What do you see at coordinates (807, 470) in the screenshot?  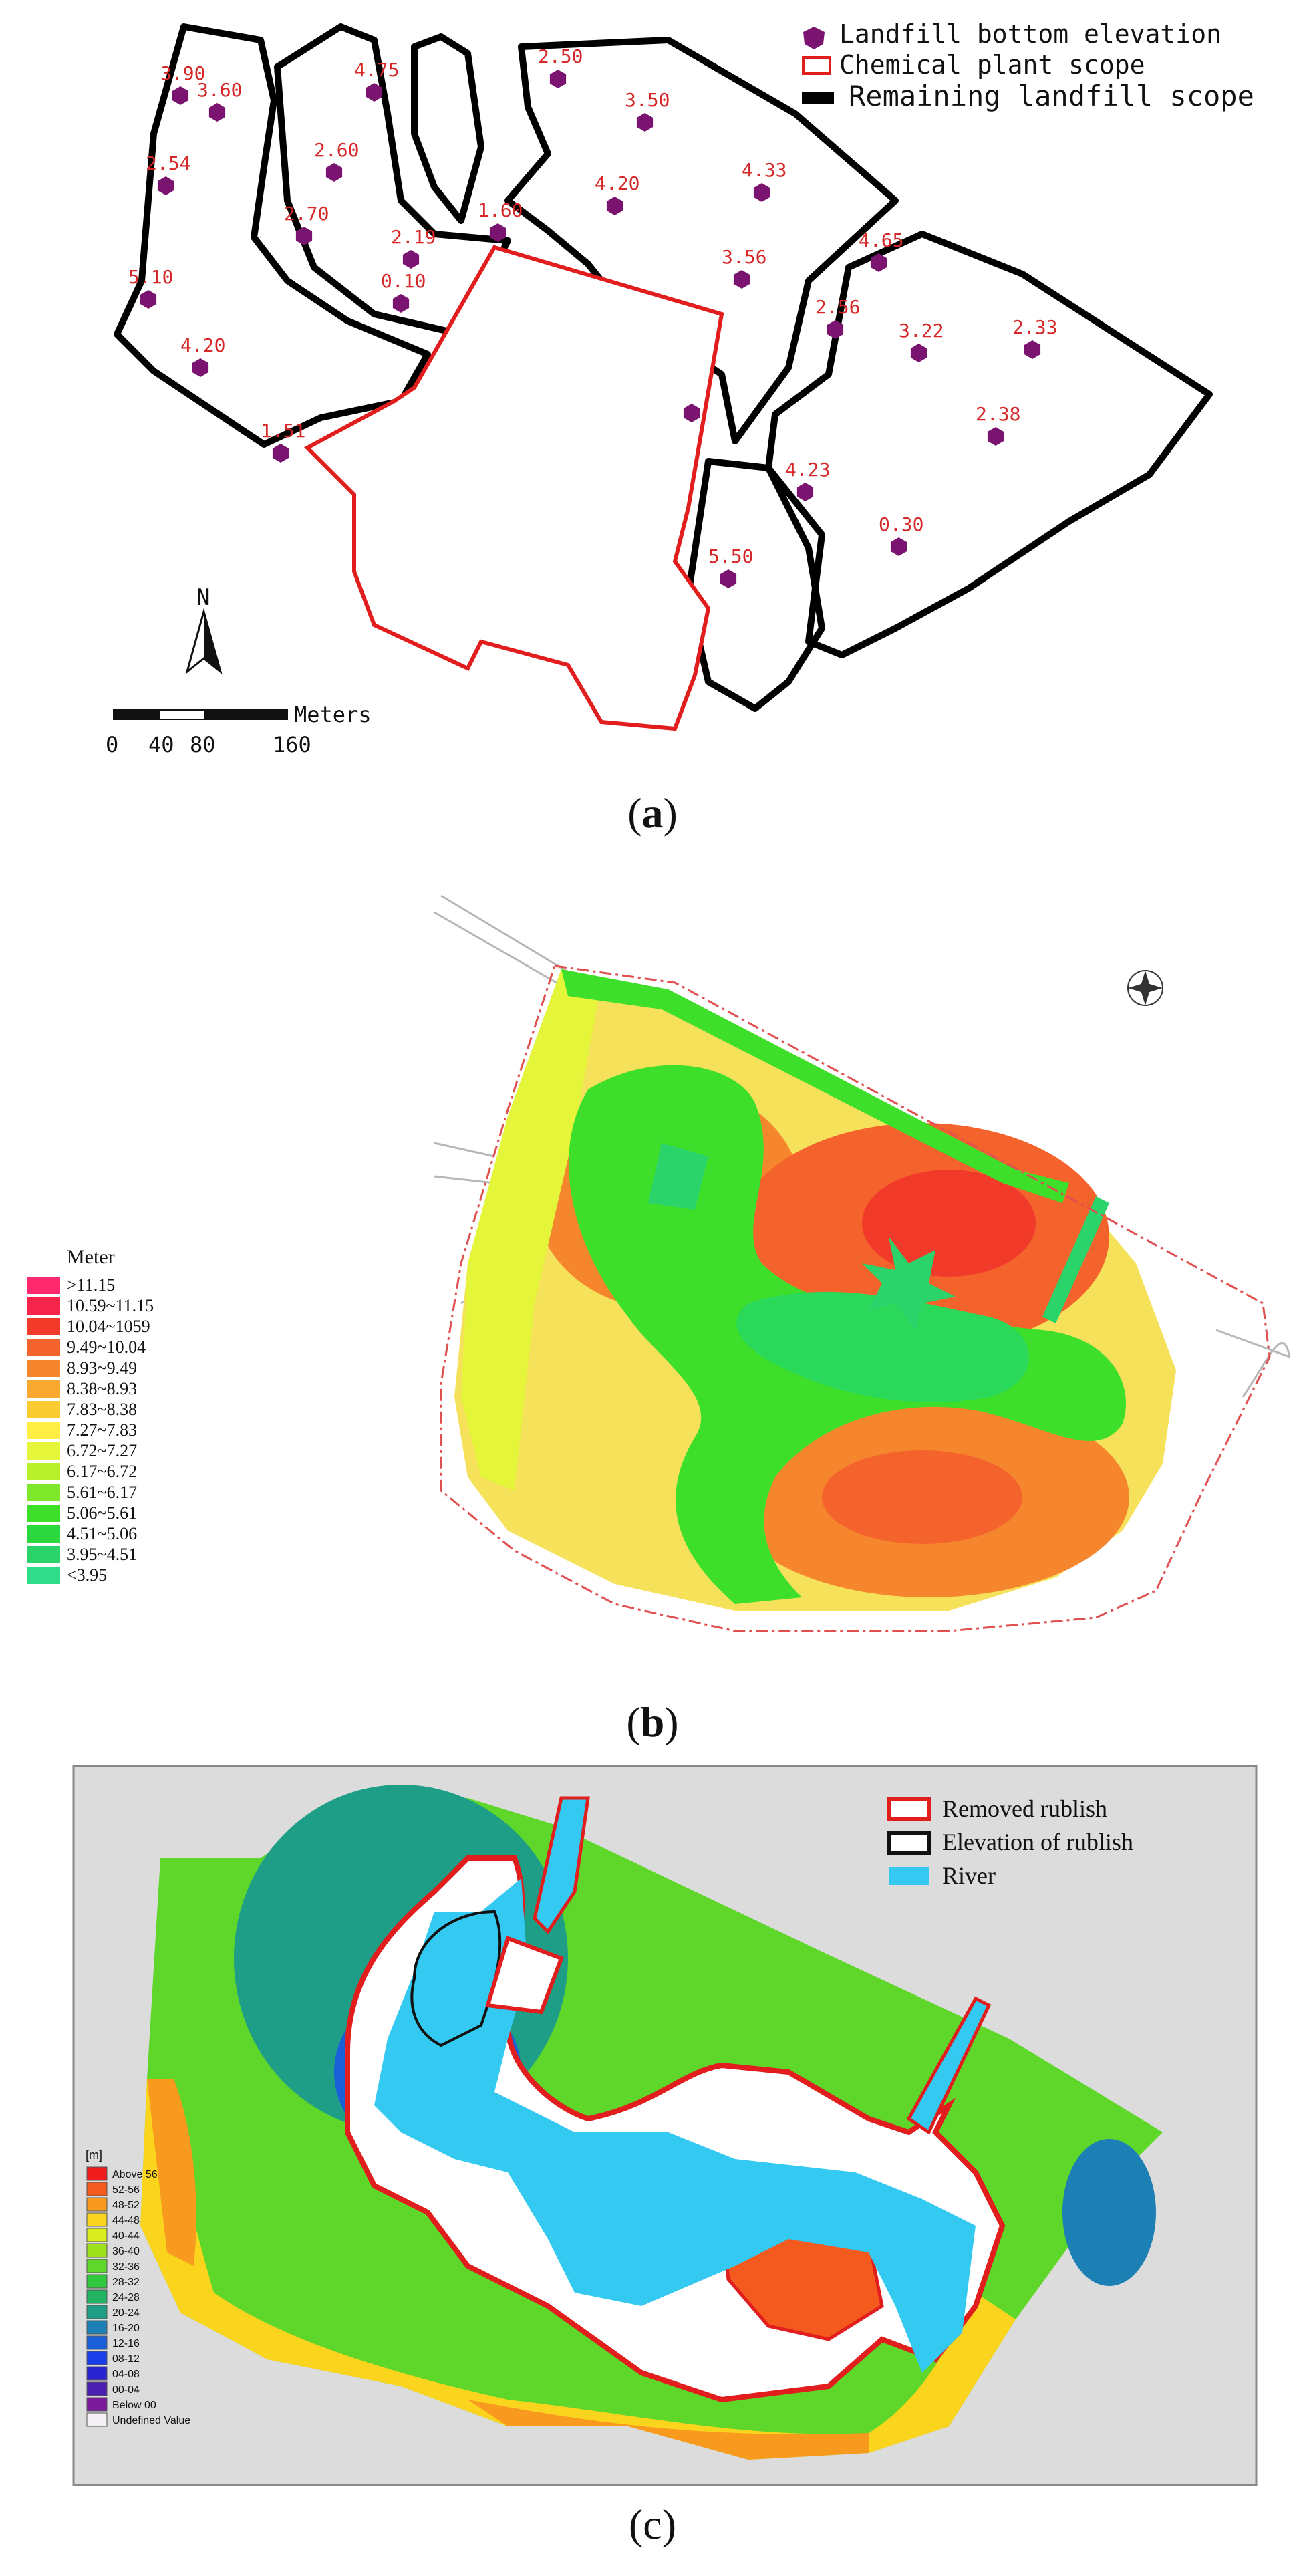 I see `elevation-point-label: 4.23` at bounding box center [807, 470].